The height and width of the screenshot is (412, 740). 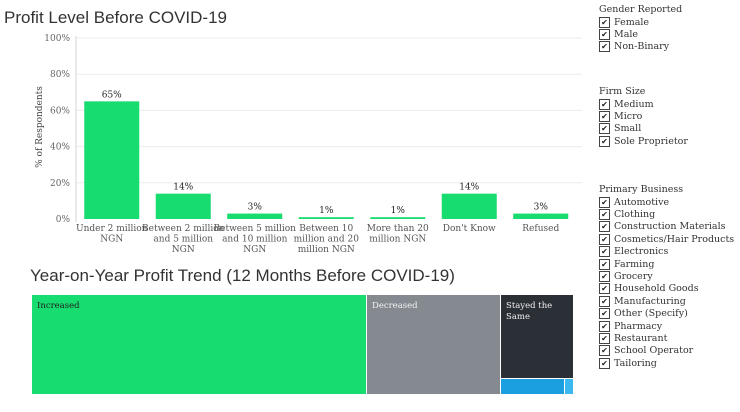 What do you see at coordinates (57, 39) in the screenshot?
I see `y-tick-label: 100%` at bounding box center [57, 39].